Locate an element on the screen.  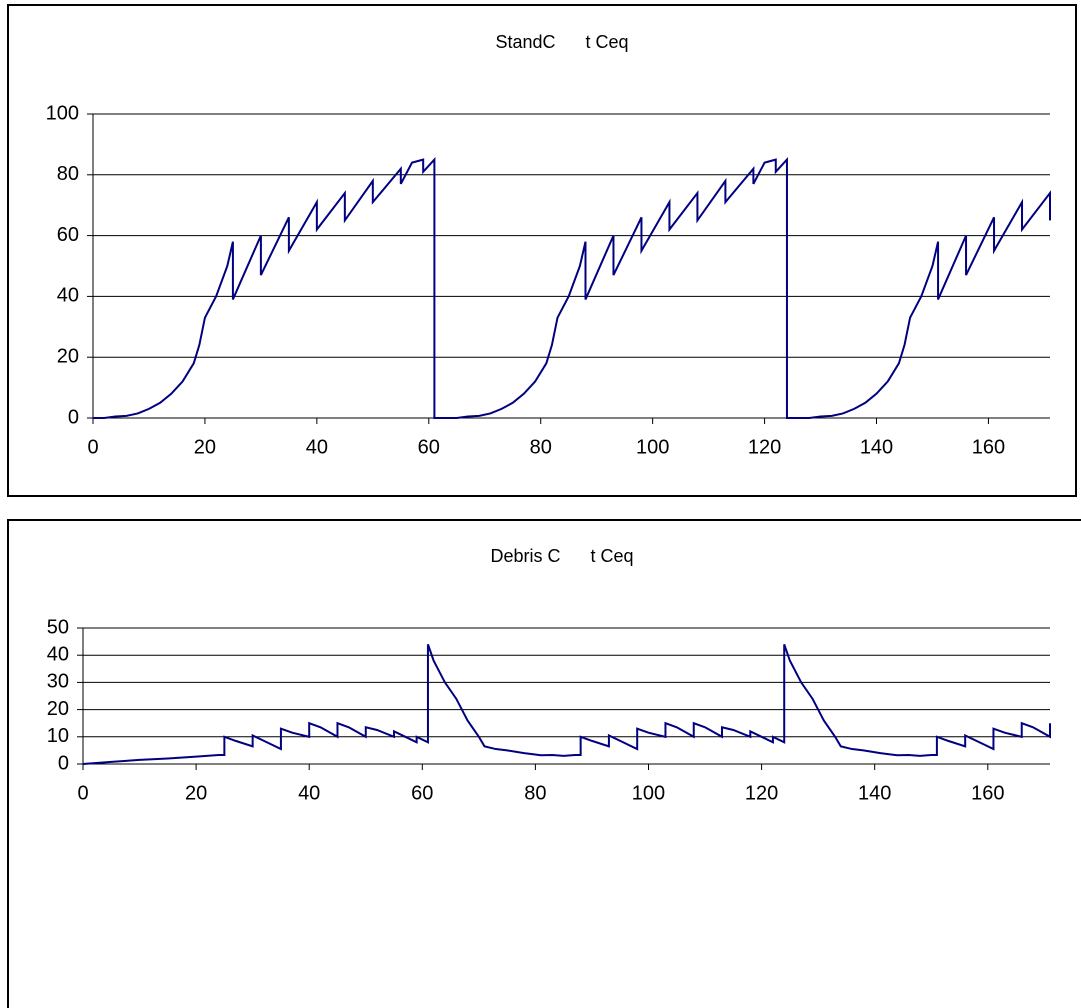
chart-title: StandC t Ceq is located at coordinates (561, 42).